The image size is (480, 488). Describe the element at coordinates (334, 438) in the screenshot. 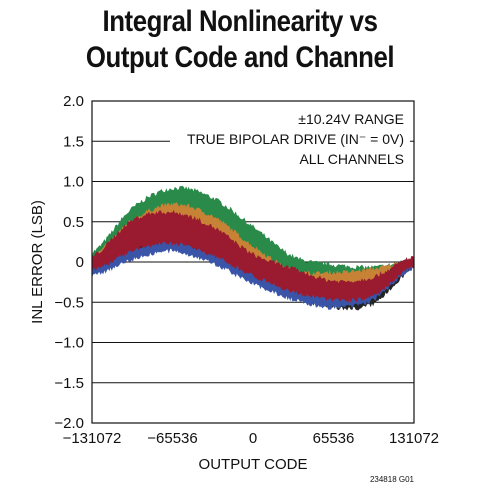

I see `x-tick-label: 65536` at that location.